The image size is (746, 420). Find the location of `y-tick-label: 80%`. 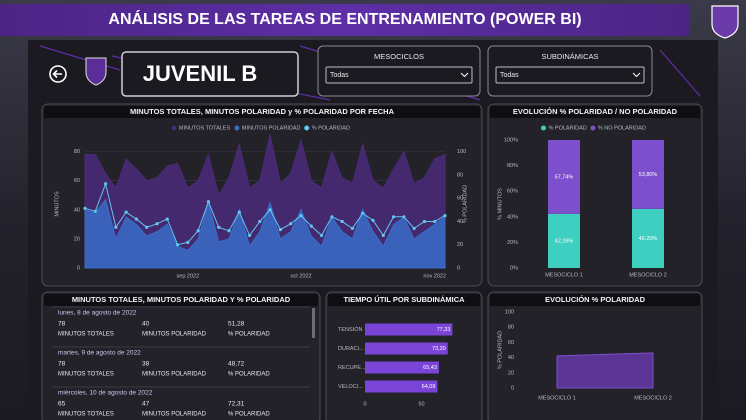

y-tick-label: 80% is located at coordinates (512, 166).